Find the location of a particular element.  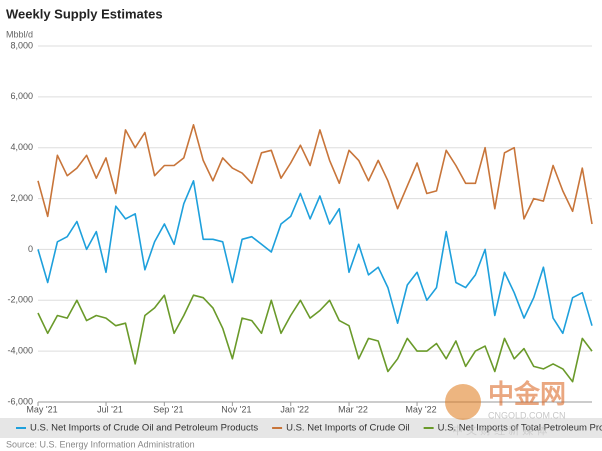

x-tick-label: Nov '21 is located at coordinates (236, 409).